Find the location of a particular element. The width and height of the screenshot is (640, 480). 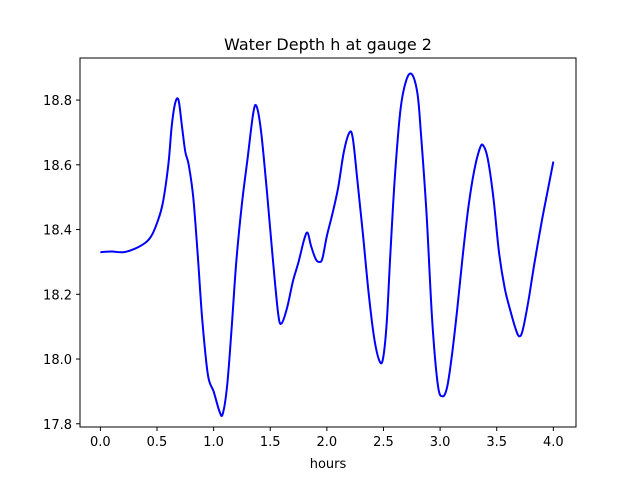

x-tick-label: 3.5 is located at coordinates (496, 442).